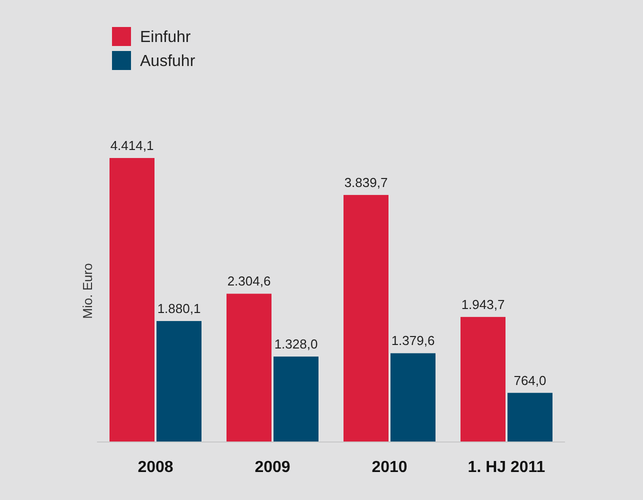 This screenshot has height=500, width=643. Describe the element at coordinates (249, 281) in the screenshot. I see `data-label: 2.304,6` at that location.